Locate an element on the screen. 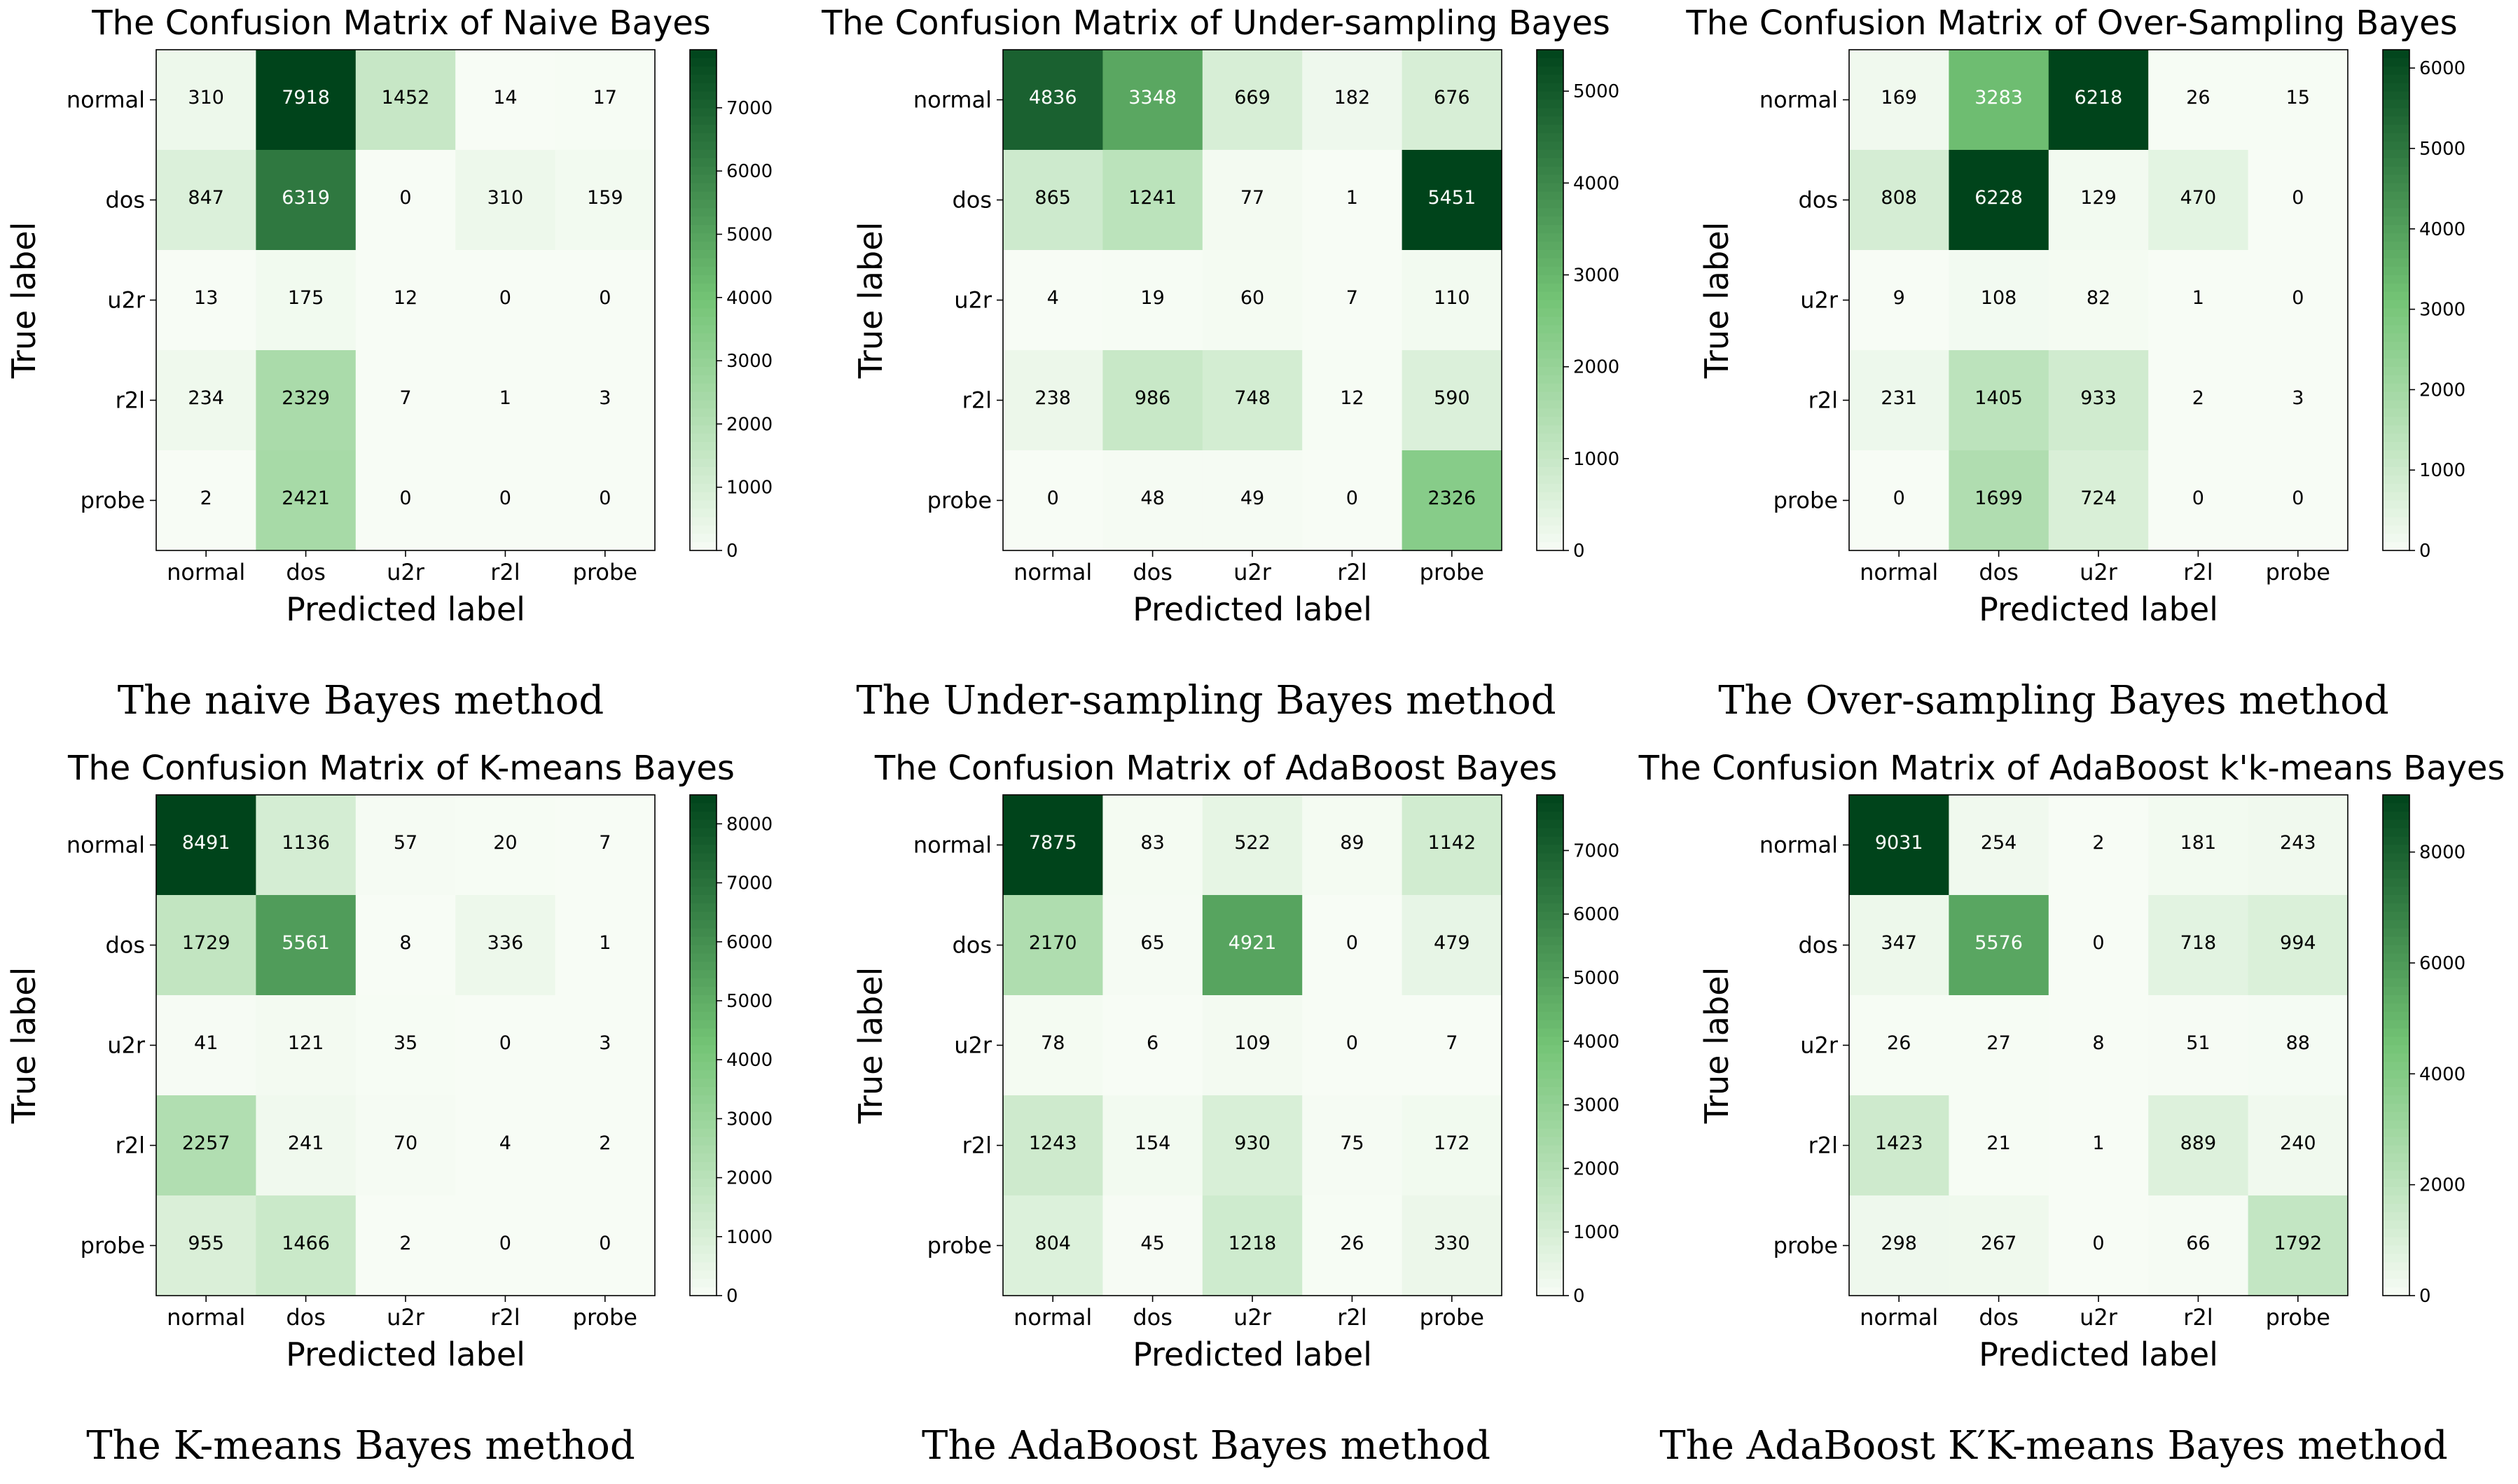 The image size is (2518, 1484). cell-value: 2 is located at coordinates (2098, 843).